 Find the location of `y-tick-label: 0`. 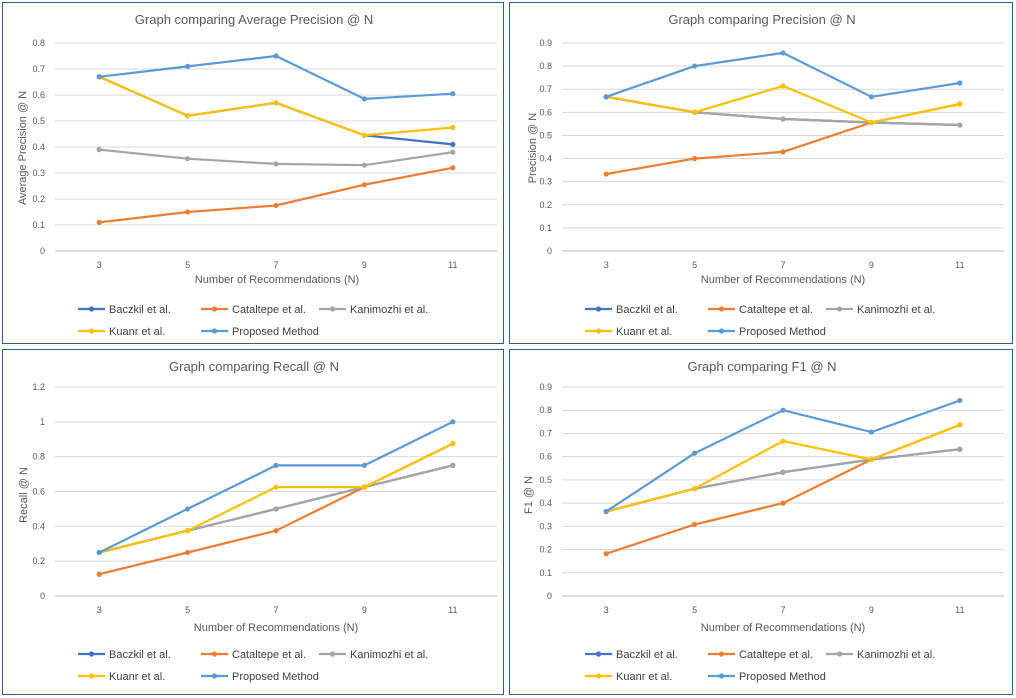

y-tick-label: 0 is located at coordinates (42, 251).